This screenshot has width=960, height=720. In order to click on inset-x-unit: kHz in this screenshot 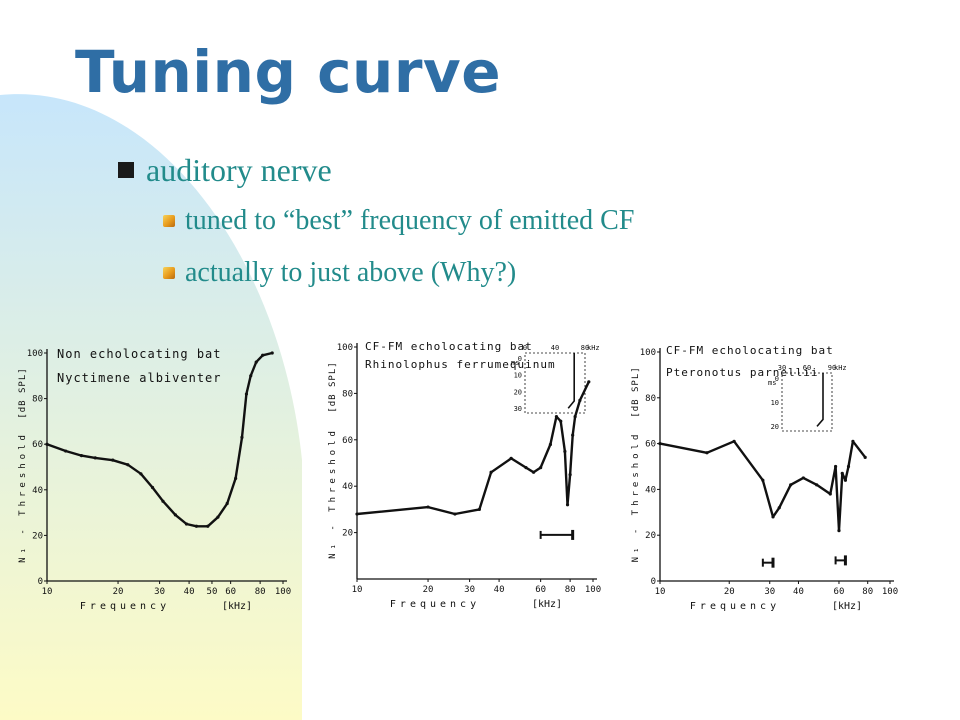, I will do `click(593, 348)`.